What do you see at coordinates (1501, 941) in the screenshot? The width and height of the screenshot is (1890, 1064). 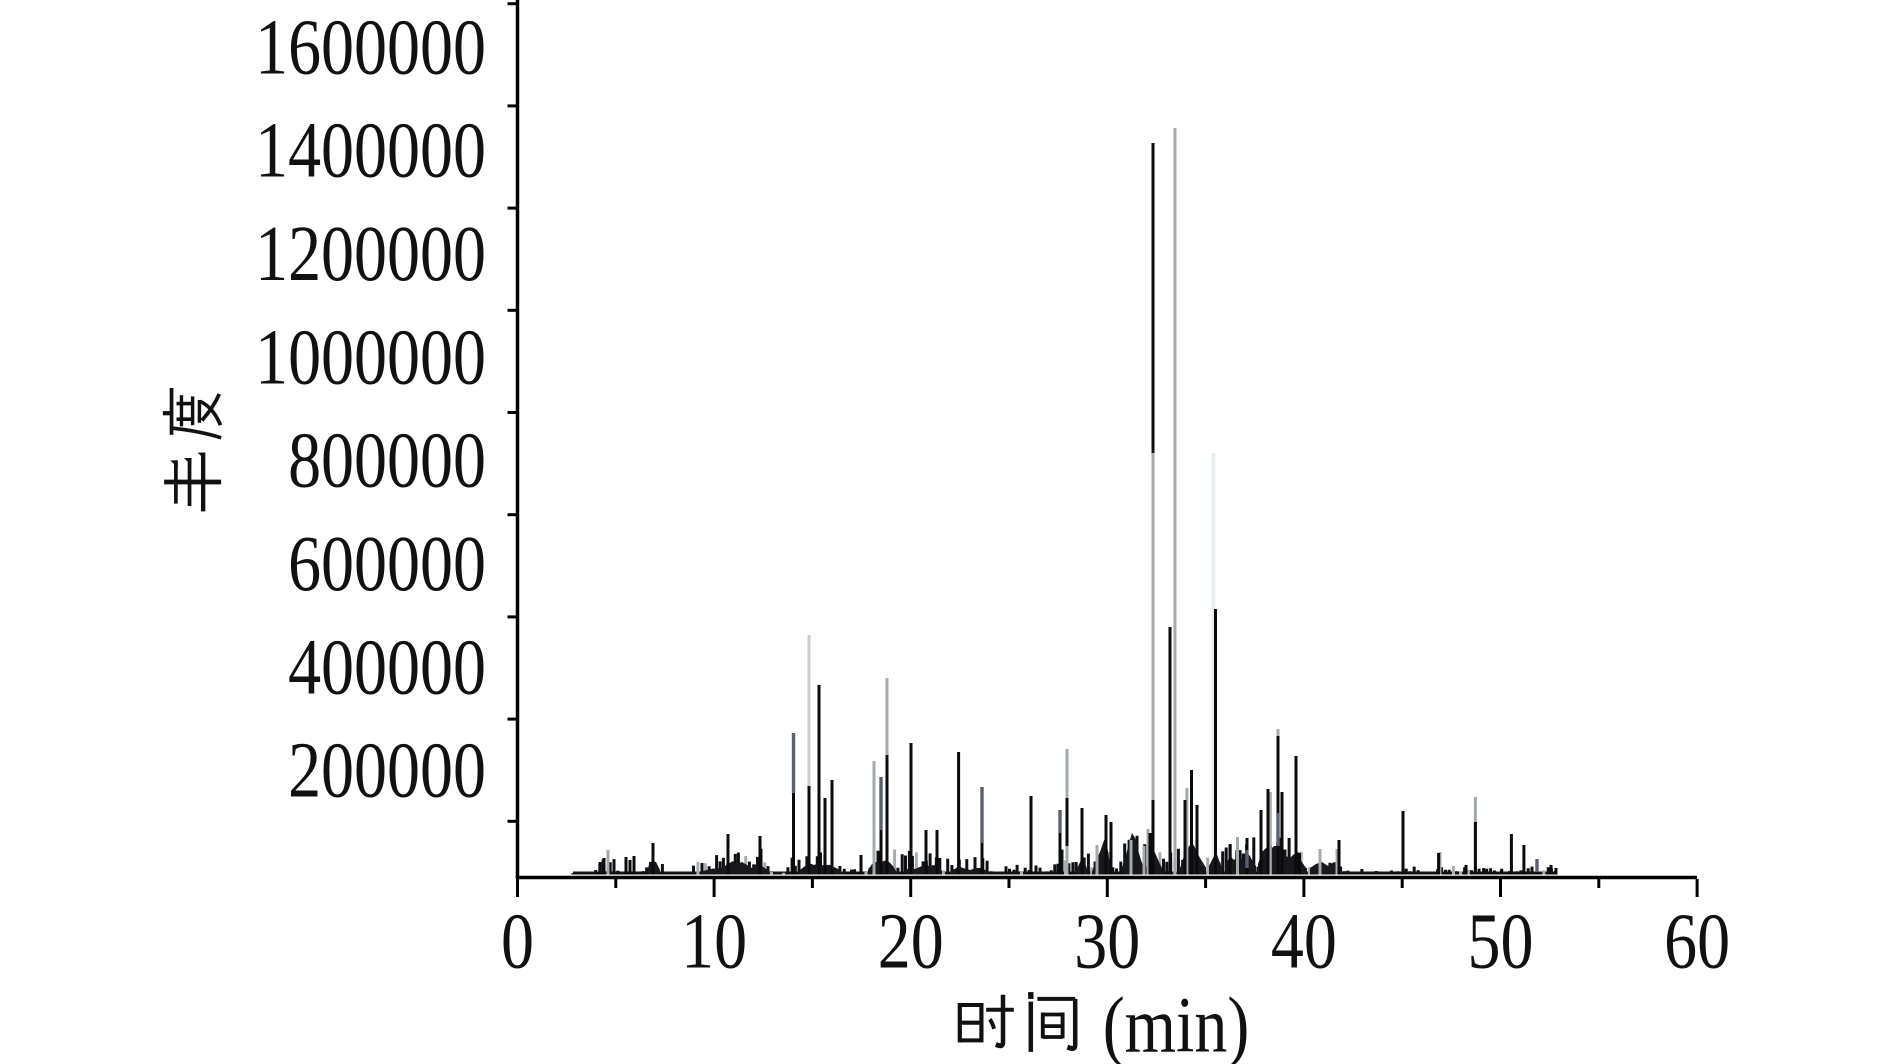 I see `svg-text: 50` at bounding box center [1501, 941].